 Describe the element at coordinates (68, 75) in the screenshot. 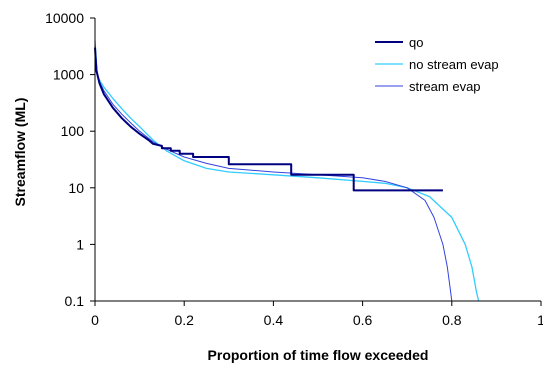

I see `y-tick-label: 1000` at that location.